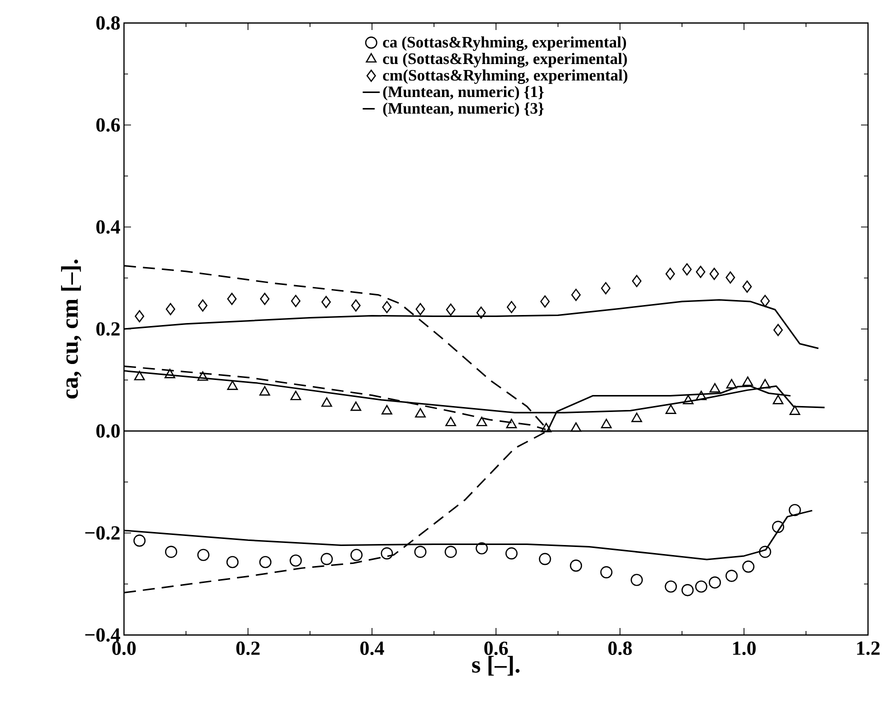  I want to click on y-axis-title: ca, cu, cm [–]., so click(71, 329).